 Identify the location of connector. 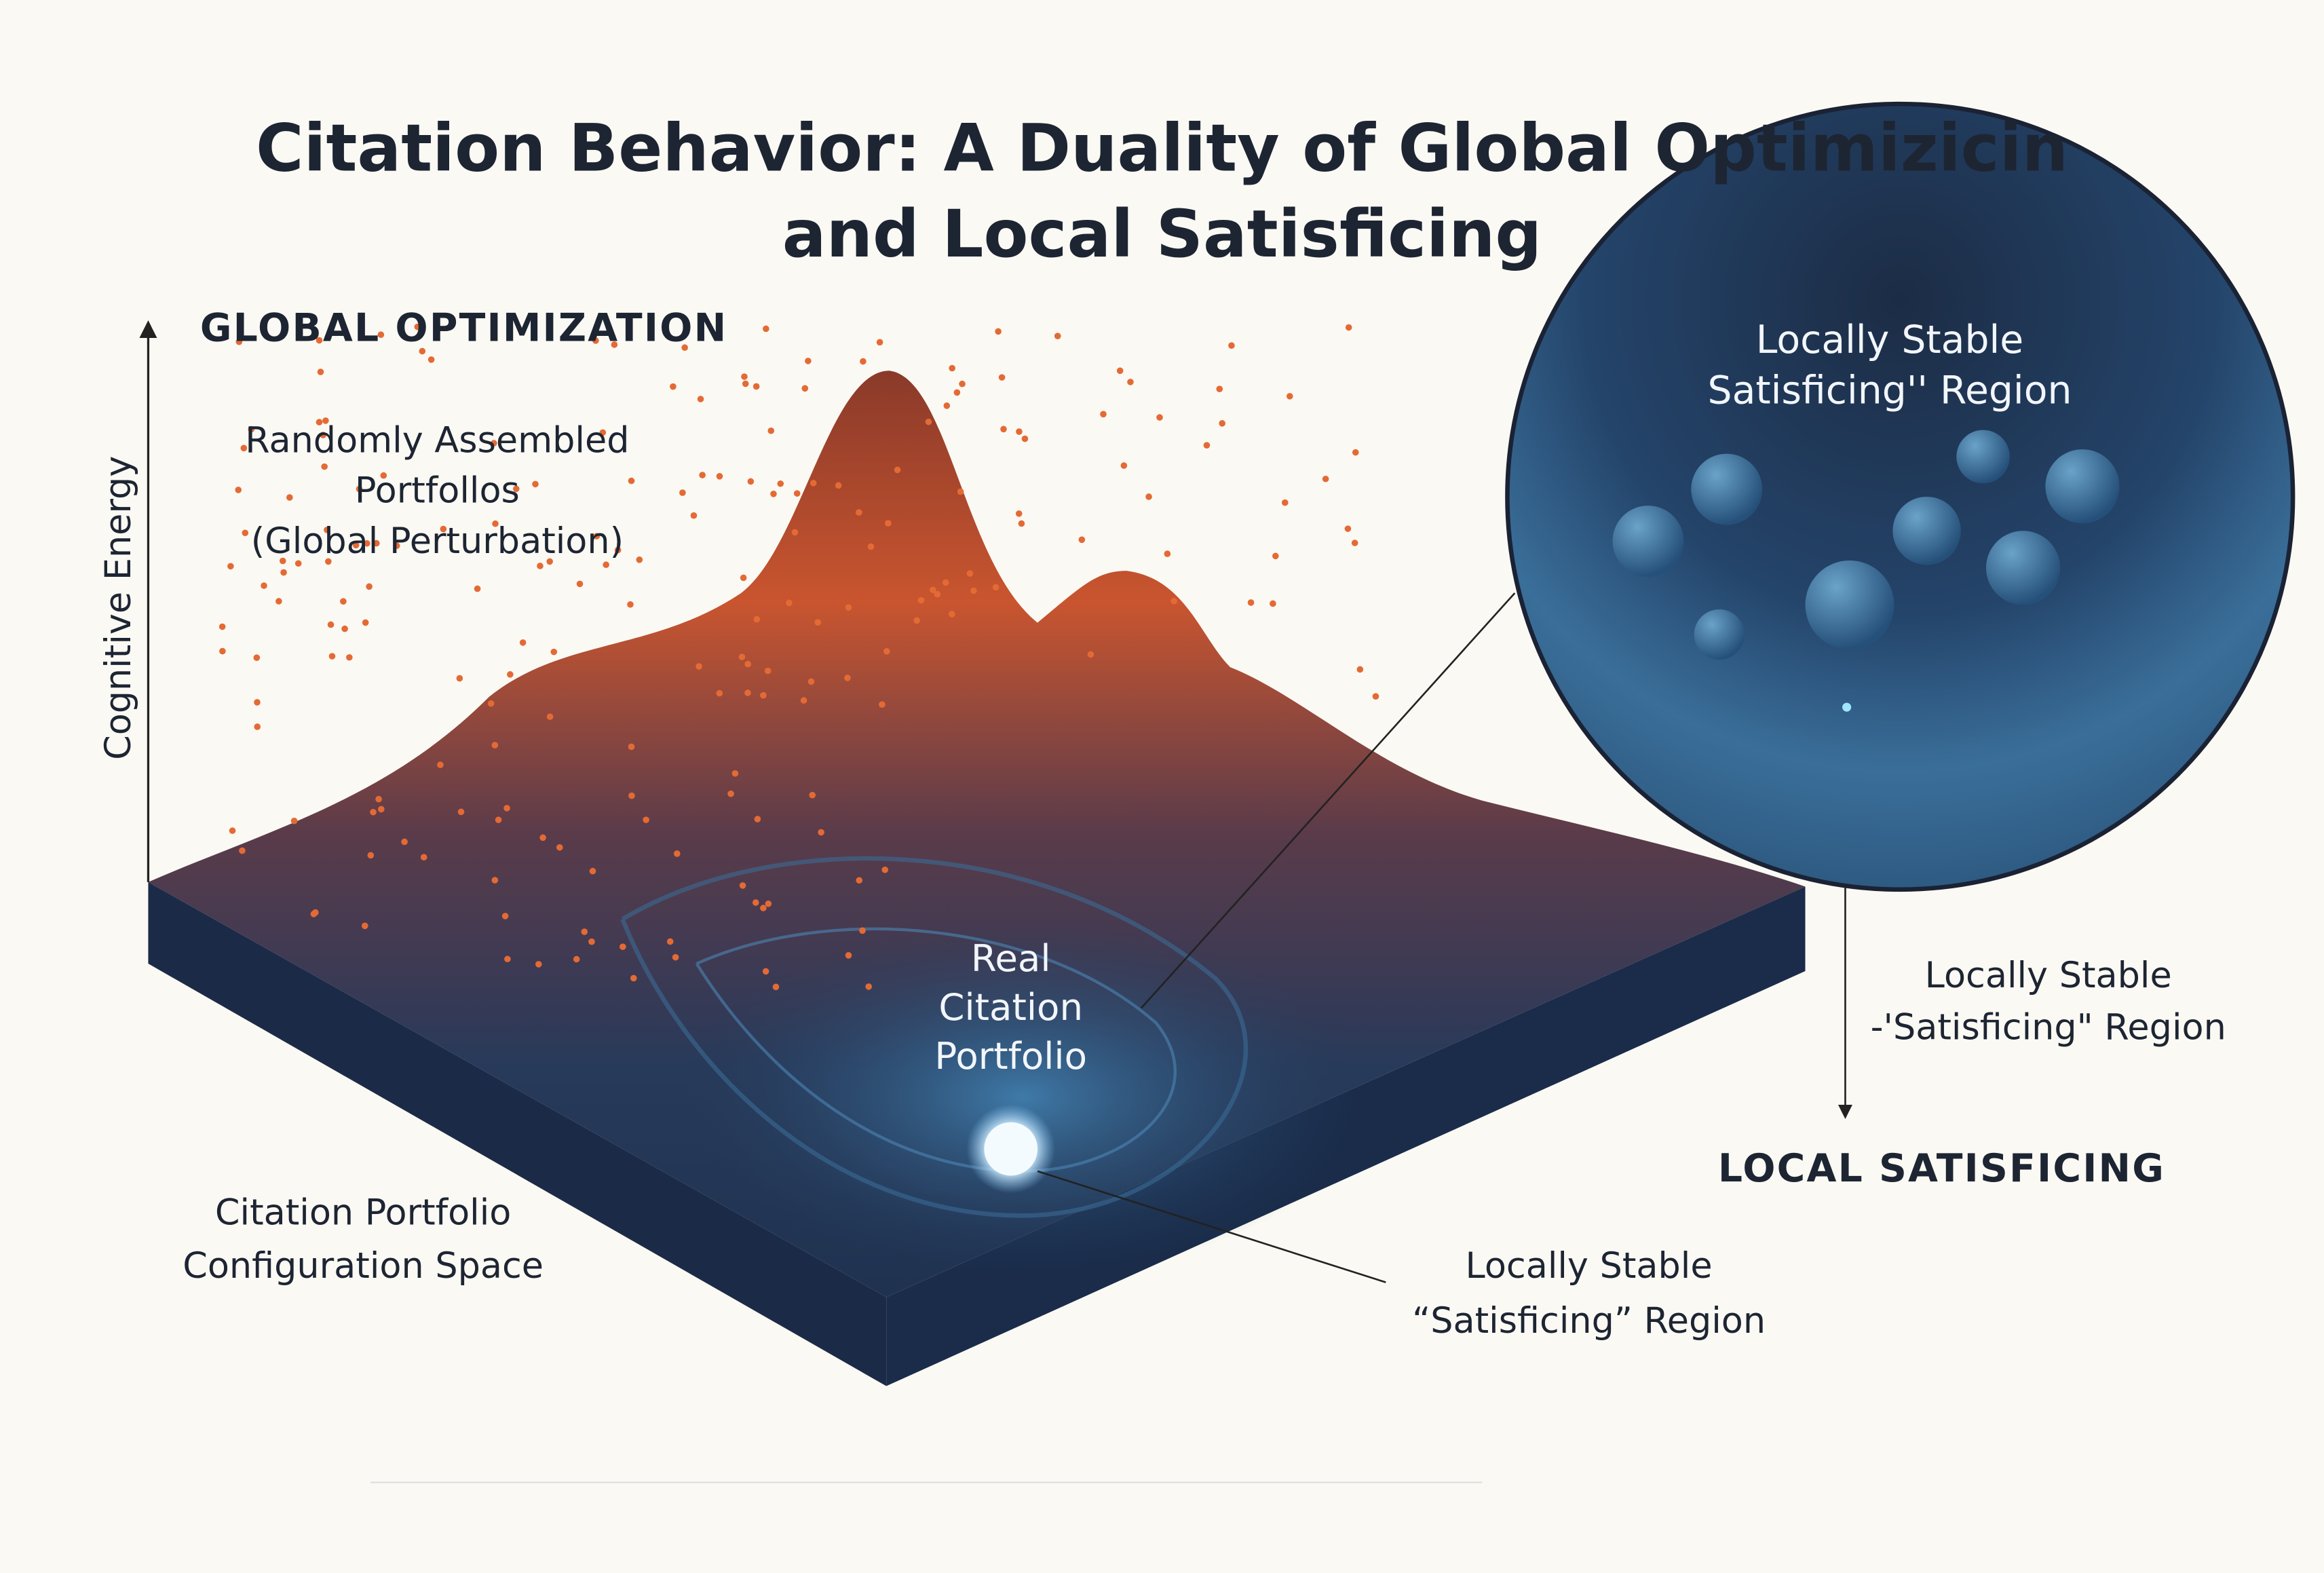
(1211, 1226).